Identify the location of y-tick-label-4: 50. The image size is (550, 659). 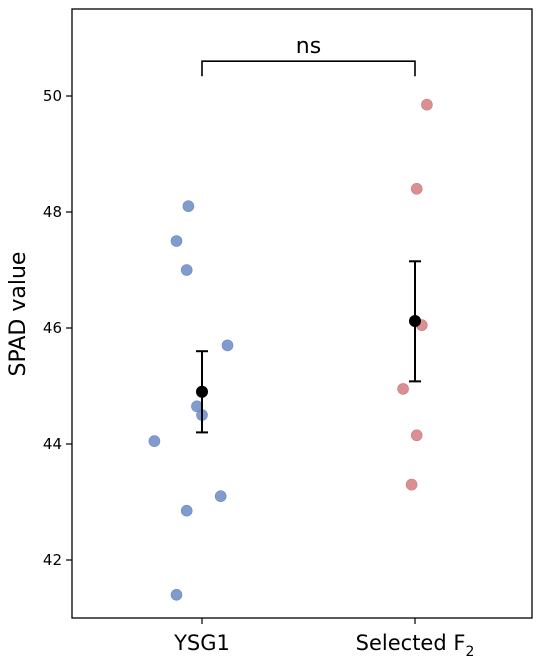
(52, 96).